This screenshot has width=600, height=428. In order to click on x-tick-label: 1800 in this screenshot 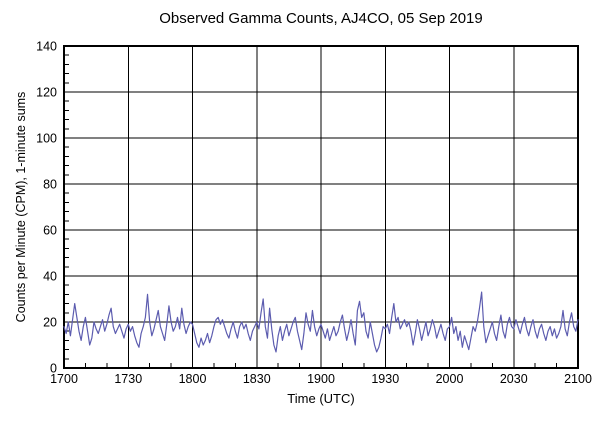, I will do `click(193, 379)`.